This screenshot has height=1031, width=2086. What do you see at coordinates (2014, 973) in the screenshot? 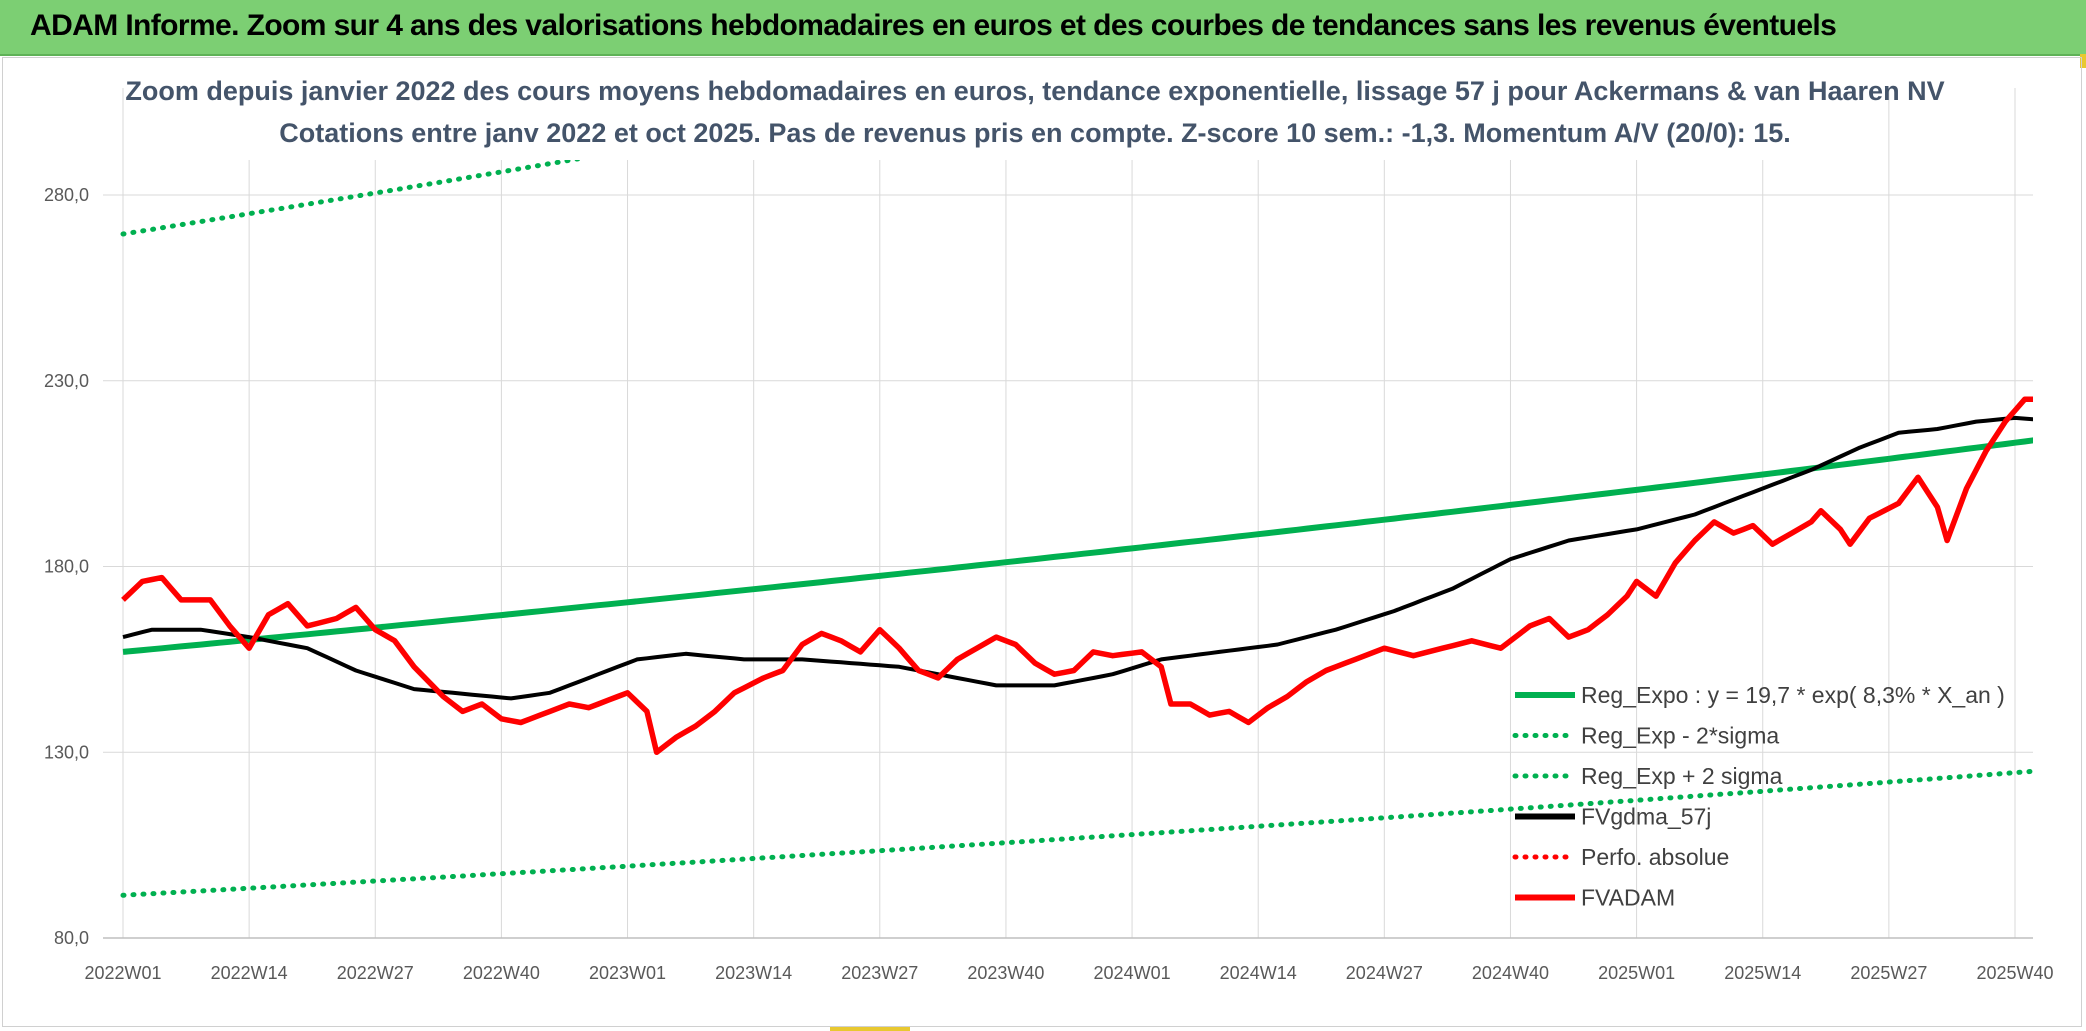
I see `x-tick-label: 2025W40` at bounding box center [2014, 973].